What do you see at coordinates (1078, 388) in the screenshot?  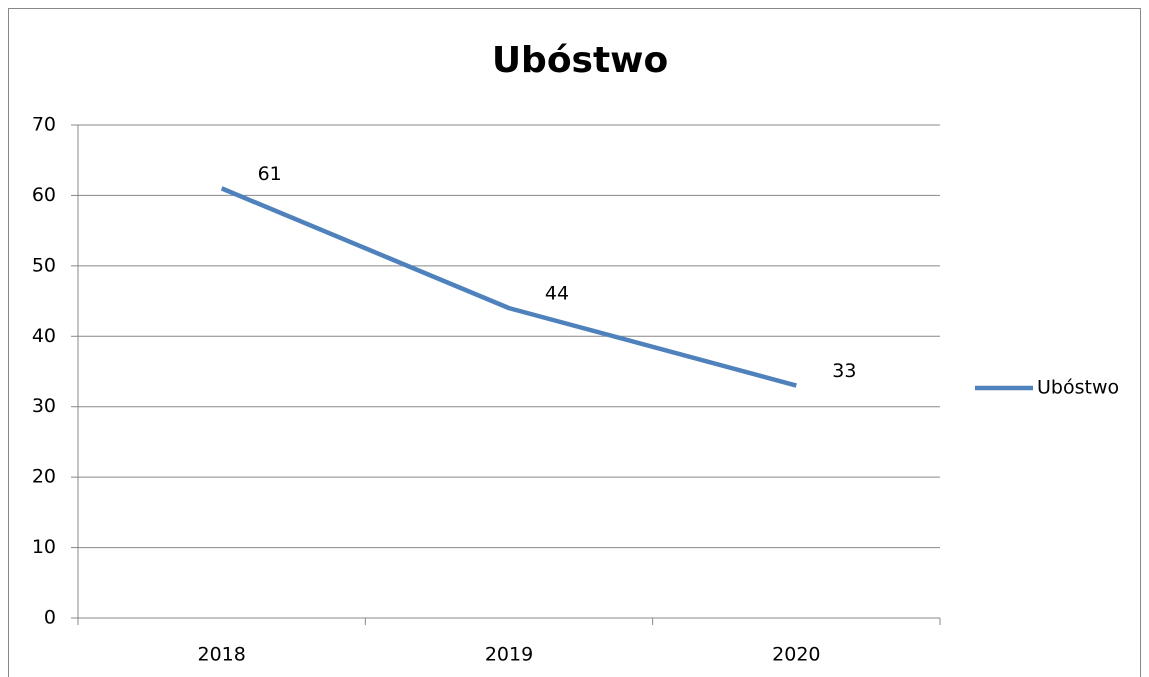 I see `legend-label: Ubóstwo` at bounding box center [1078, 388].